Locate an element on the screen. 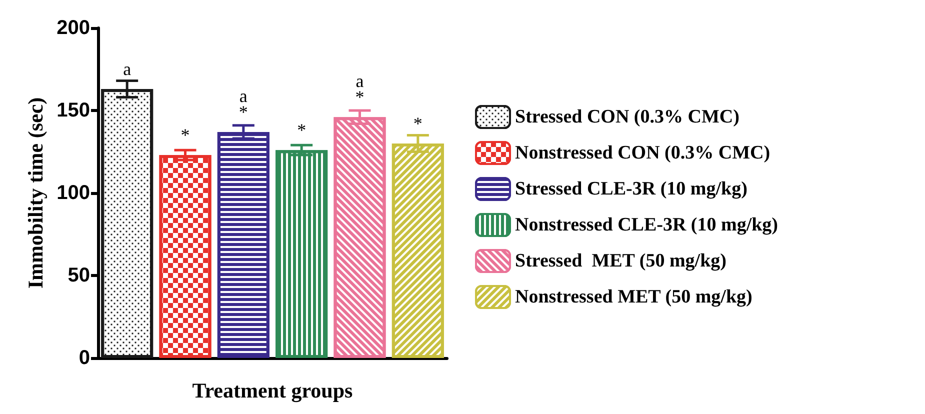 This screenshot has width=925, height=414. x-axis-title: Treatment groups is located at coordinates (272, 390).